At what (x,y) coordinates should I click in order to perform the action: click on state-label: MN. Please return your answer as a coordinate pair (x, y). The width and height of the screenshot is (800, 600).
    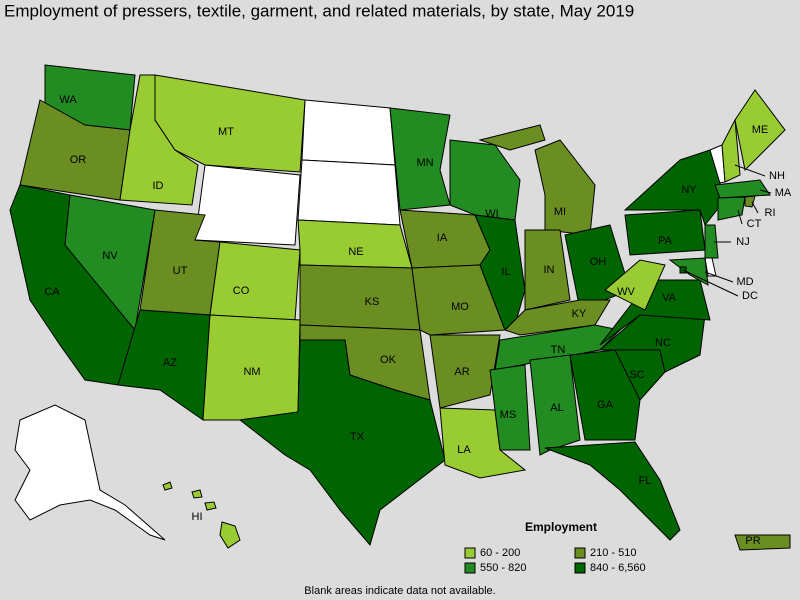
    Looking at the image, I should click on (424, 163).